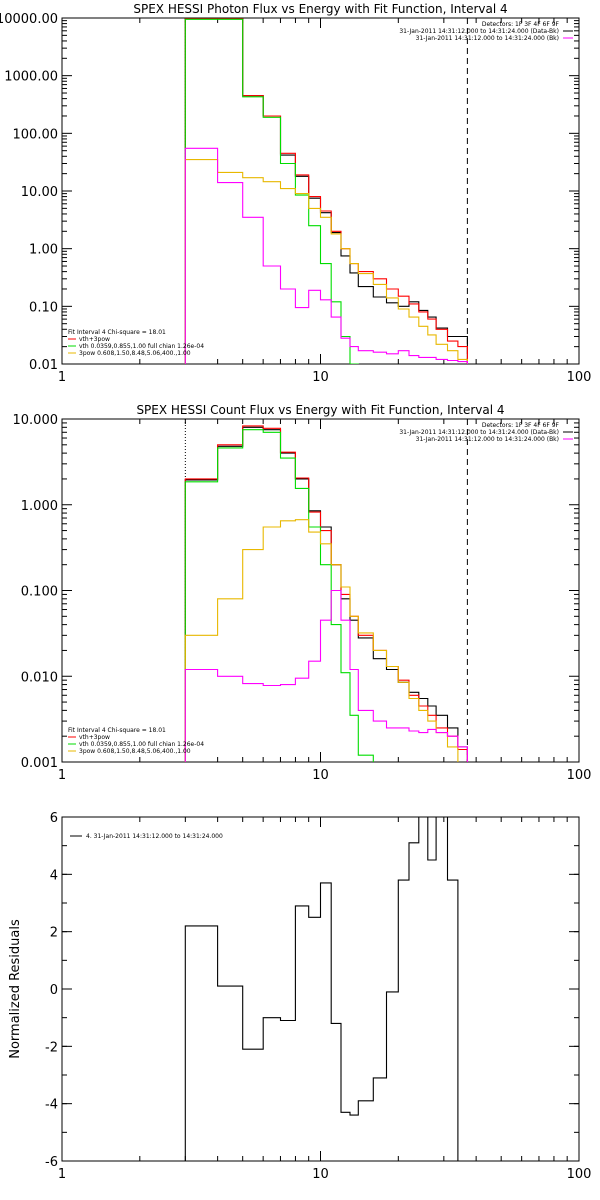  Describe the element at coordinates (15, 989) in the screenshot. I see `y-axis-label: Normalized Residuals` at that location.